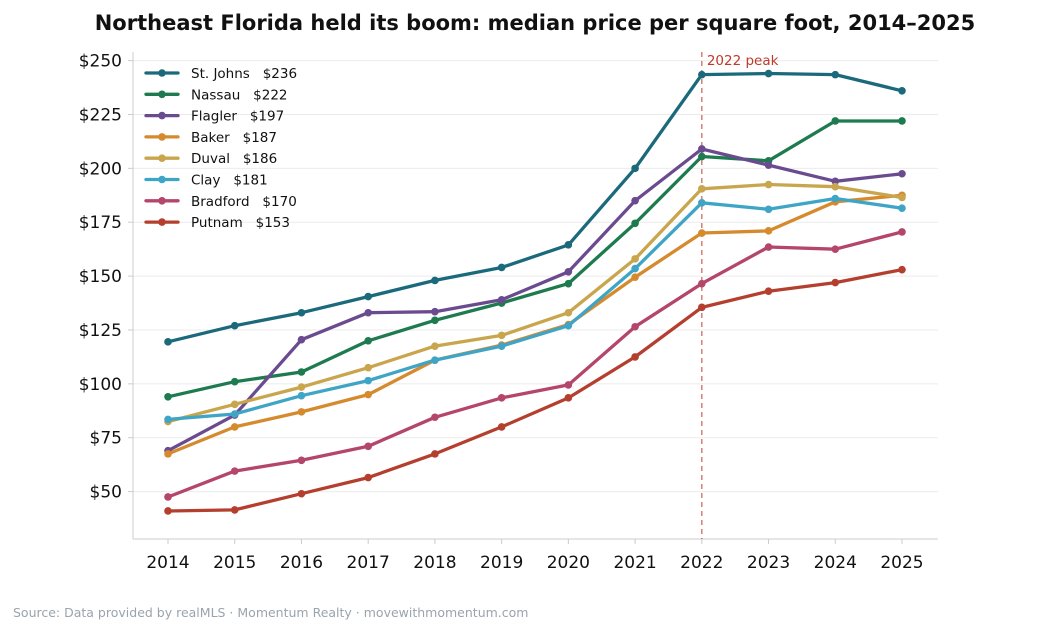 The width and height of the screenshot is (1040, 632). Describe the element at coordinates (237, 117) in the screenshot. I see `legend-label: Flagler $197` at that location.